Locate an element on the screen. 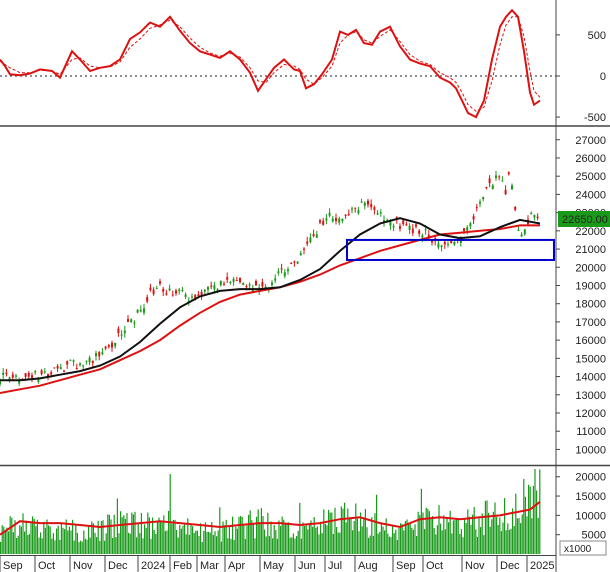  price-tick-label: 26000 is located at coordinates (590, 159).